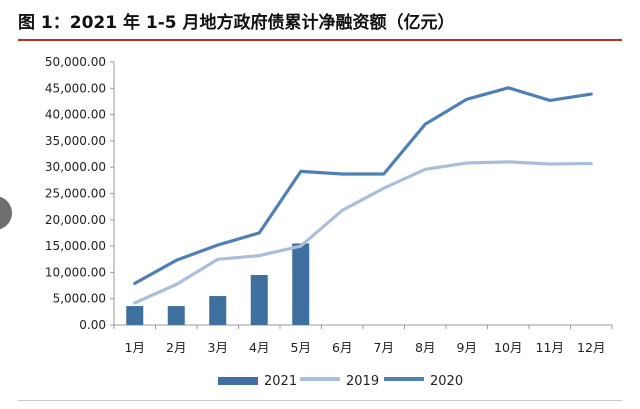  Describe the element at coordinates (280, 381) in the screenshot. I see `legend-label-2021: 2021` at that location.